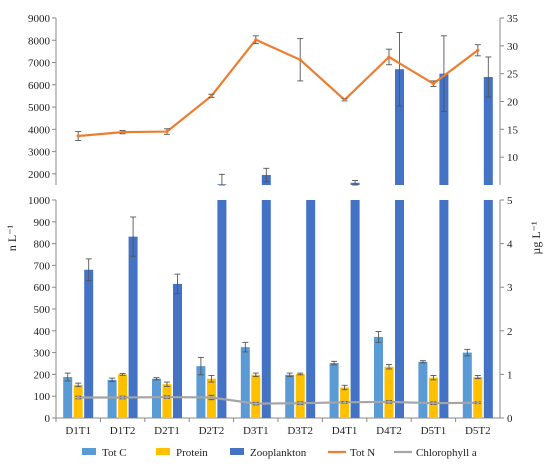  What do you see at coordinates (39, 64) in the screenshot?
I see `left-upper-tick-label: 7000` at bounding box center [39, 64].